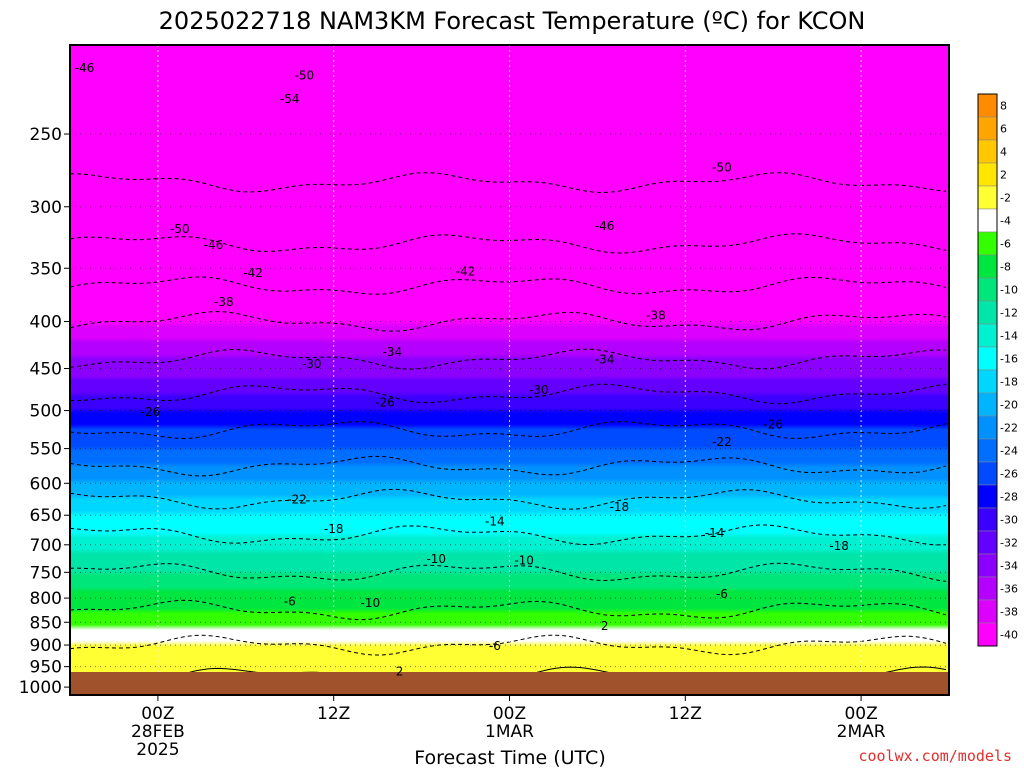  I want to click on y-tick-label: 850, so click(46, 623).